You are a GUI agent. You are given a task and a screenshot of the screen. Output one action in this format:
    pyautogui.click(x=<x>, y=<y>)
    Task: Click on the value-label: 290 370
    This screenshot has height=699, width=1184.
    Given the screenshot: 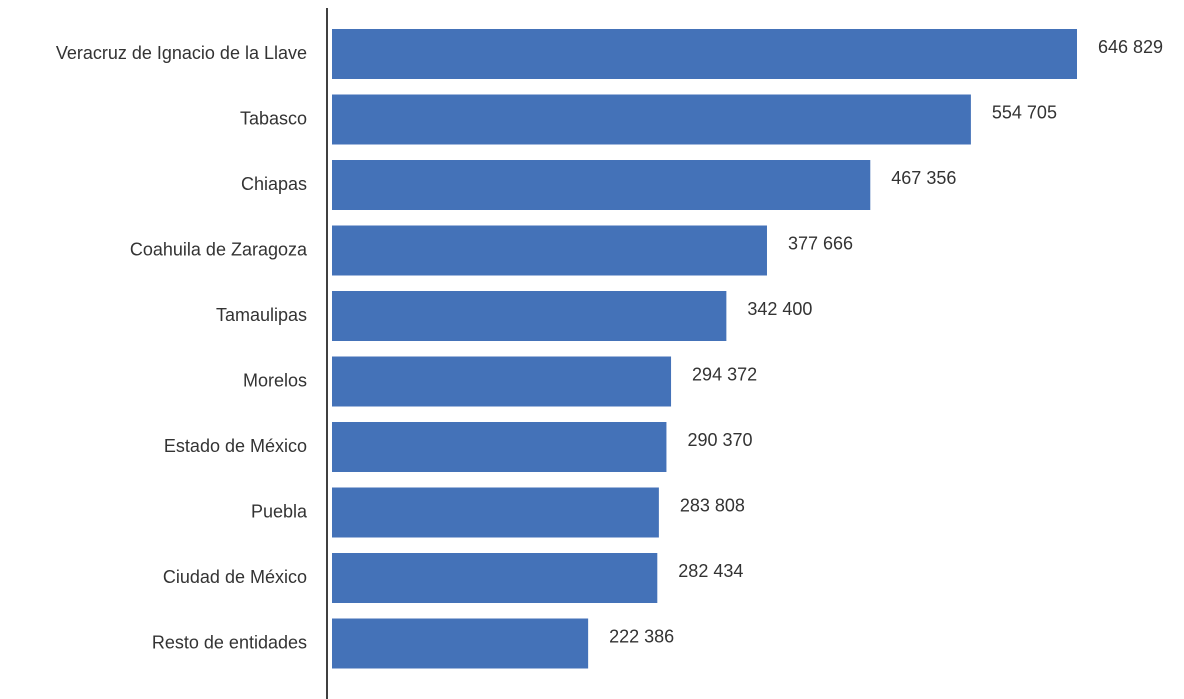 What is the action you would take?
    pyautogui.click(x=719, y=440)
    